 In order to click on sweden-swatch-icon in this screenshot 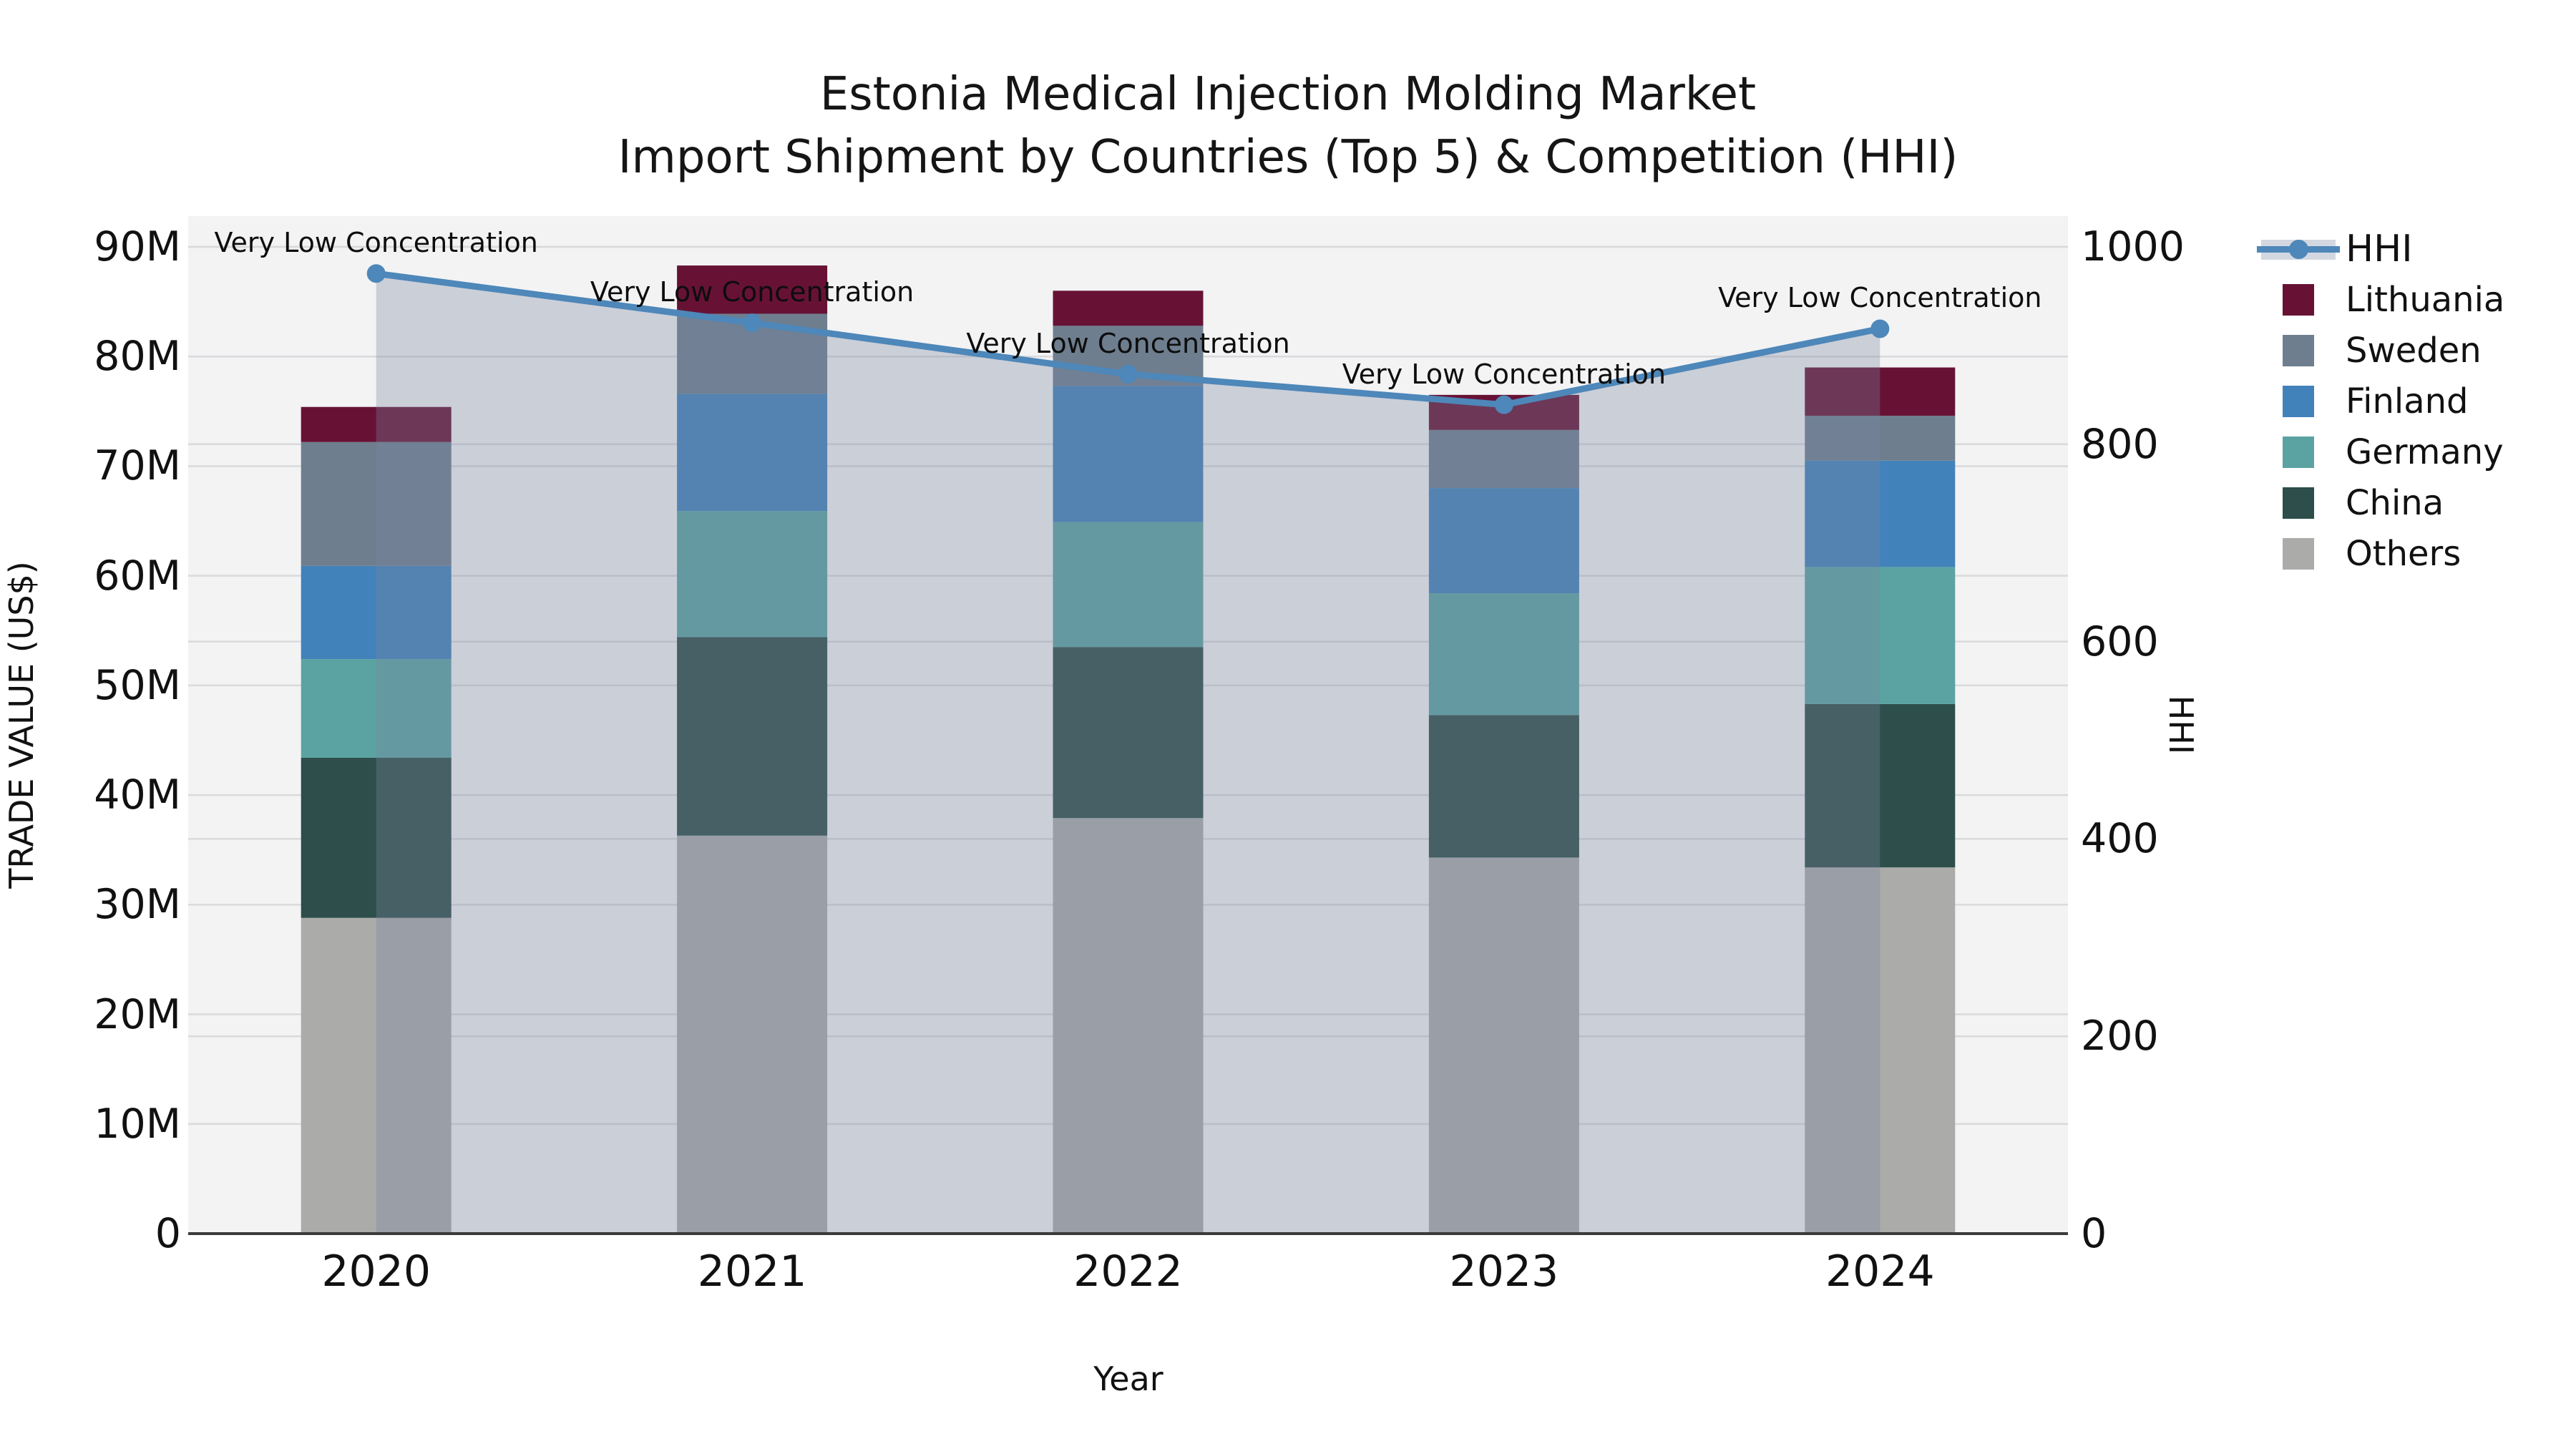, I will do `click(2298, 350)`.